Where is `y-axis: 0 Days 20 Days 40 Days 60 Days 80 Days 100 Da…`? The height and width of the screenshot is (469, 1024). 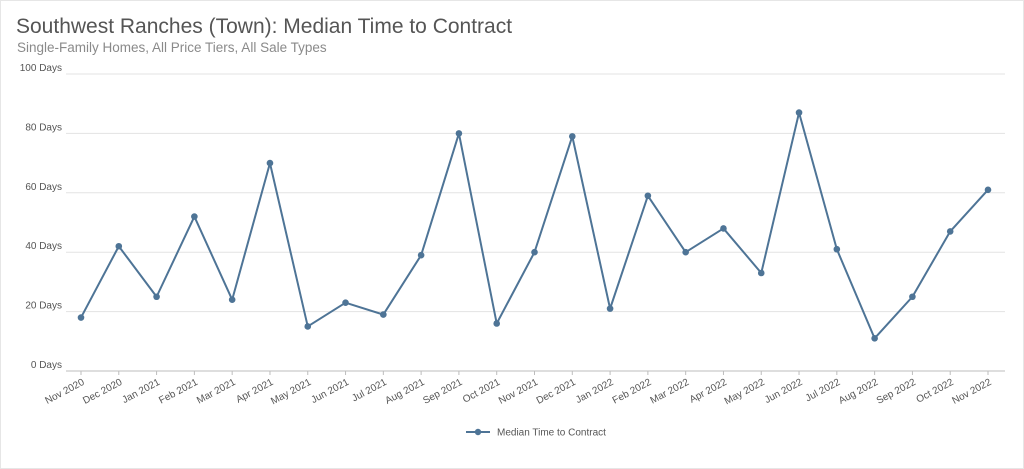
y-axis: 0 Days 20 Days 40 Days 60 Days 80 Days 100 Da… is located at coordinates (41, 217).